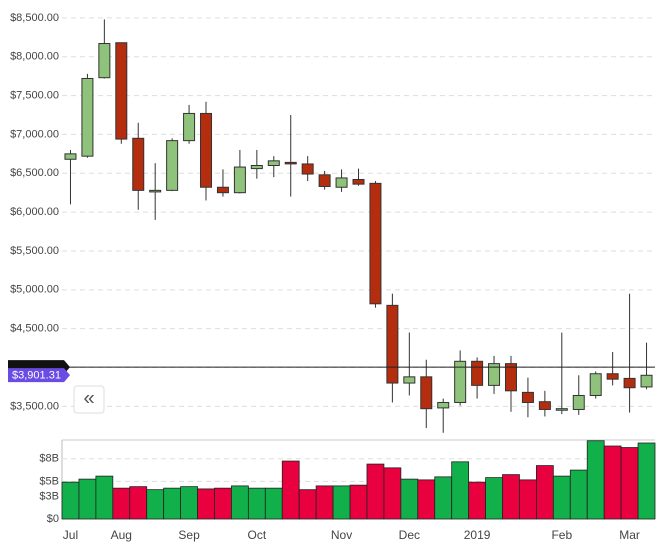 This screenshot has width=666, height=558. What do you see at coordinates (34, 212) in the screenshot?
I see `y-tick-label: $6,000.00` at bounding box center [34, 212].